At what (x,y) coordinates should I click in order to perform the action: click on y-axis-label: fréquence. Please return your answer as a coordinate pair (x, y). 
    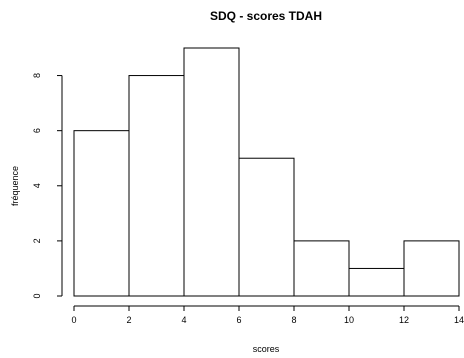
    Looking at the image, I should click on (15, 186).